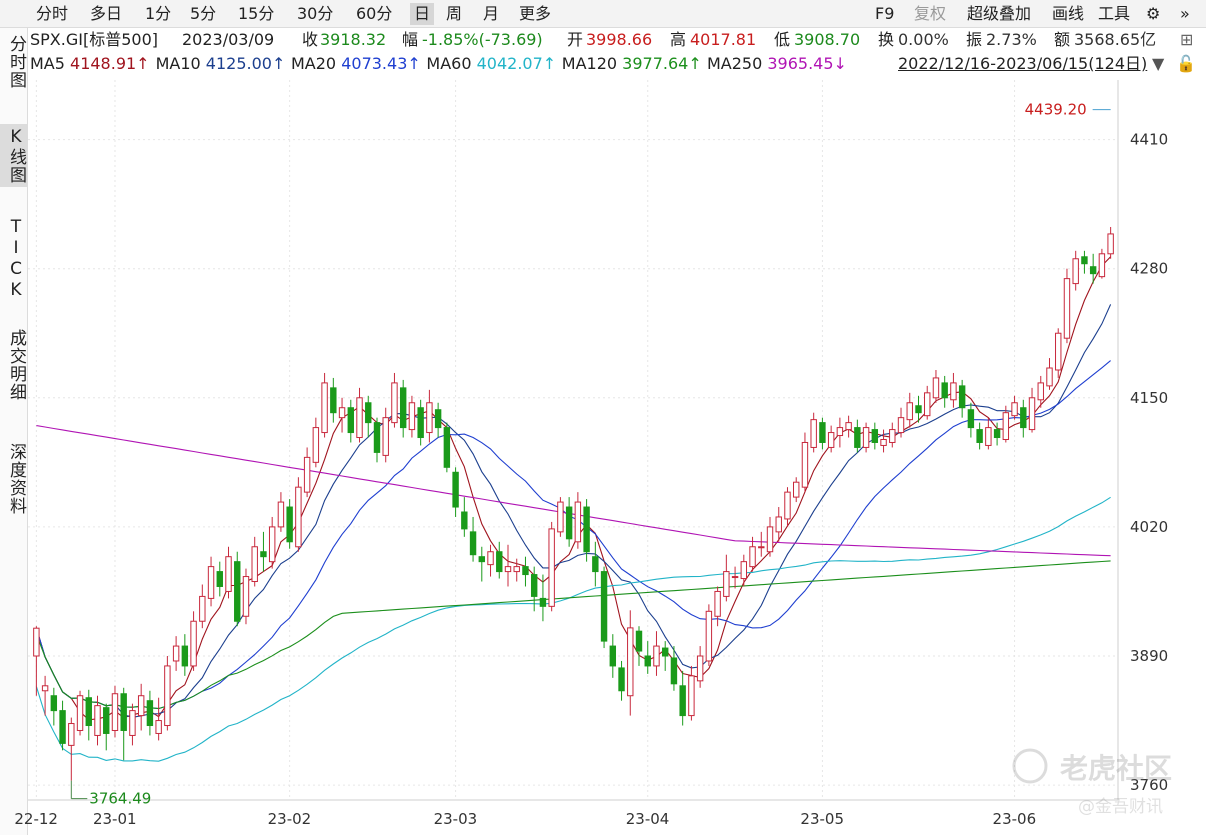  What do you see at coordinates (1023, 63) in the screenshot?
I see `date-range-text: 2022/12/16-2023/06/15(124日)` at bounding box center [1023, 63].